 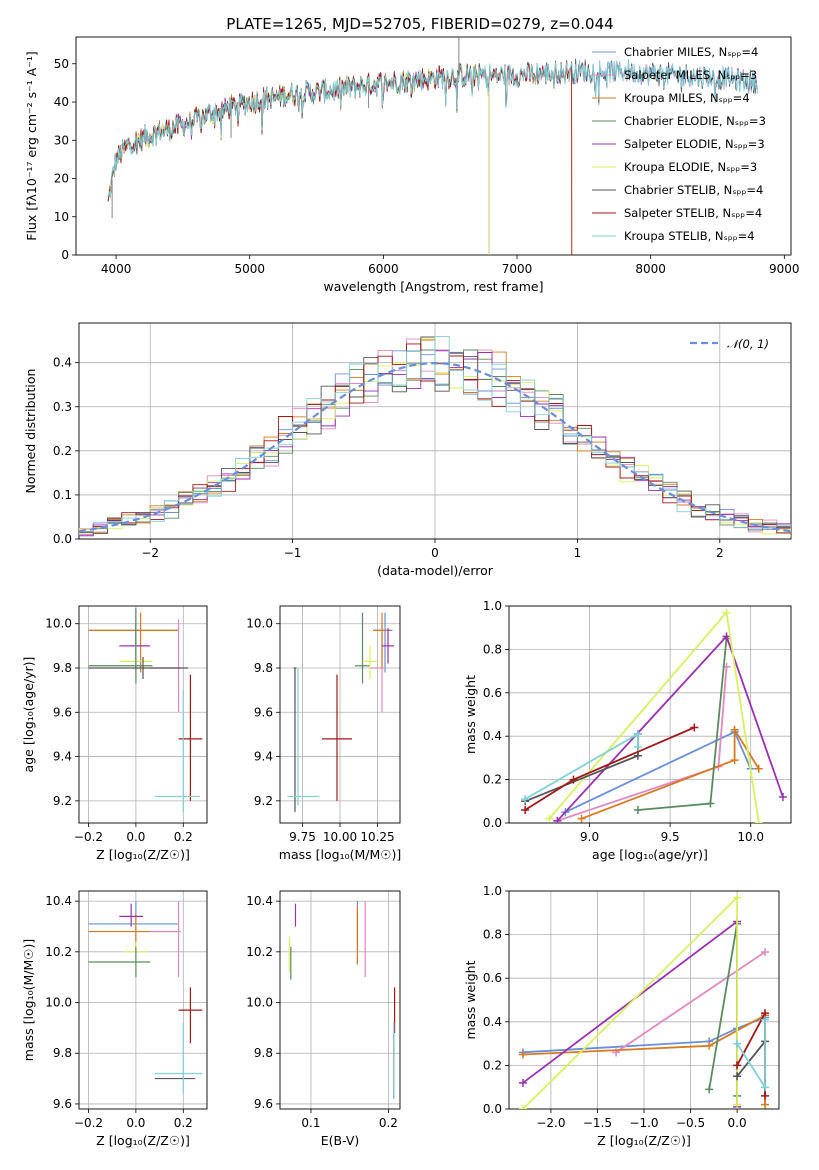 I want to click on y-axis-label: Flux [fλ10⁻¹⁷ erg cm⁻² s⁻¹ A⁻¹], so click(x=31, y=145).